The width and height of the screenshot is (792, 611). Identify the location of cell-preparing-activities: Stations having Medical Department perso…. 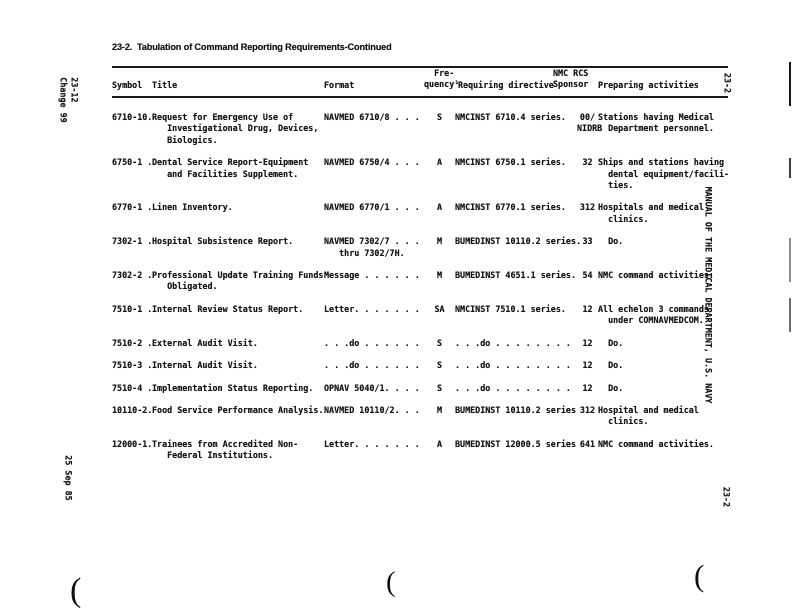
(656, 123).